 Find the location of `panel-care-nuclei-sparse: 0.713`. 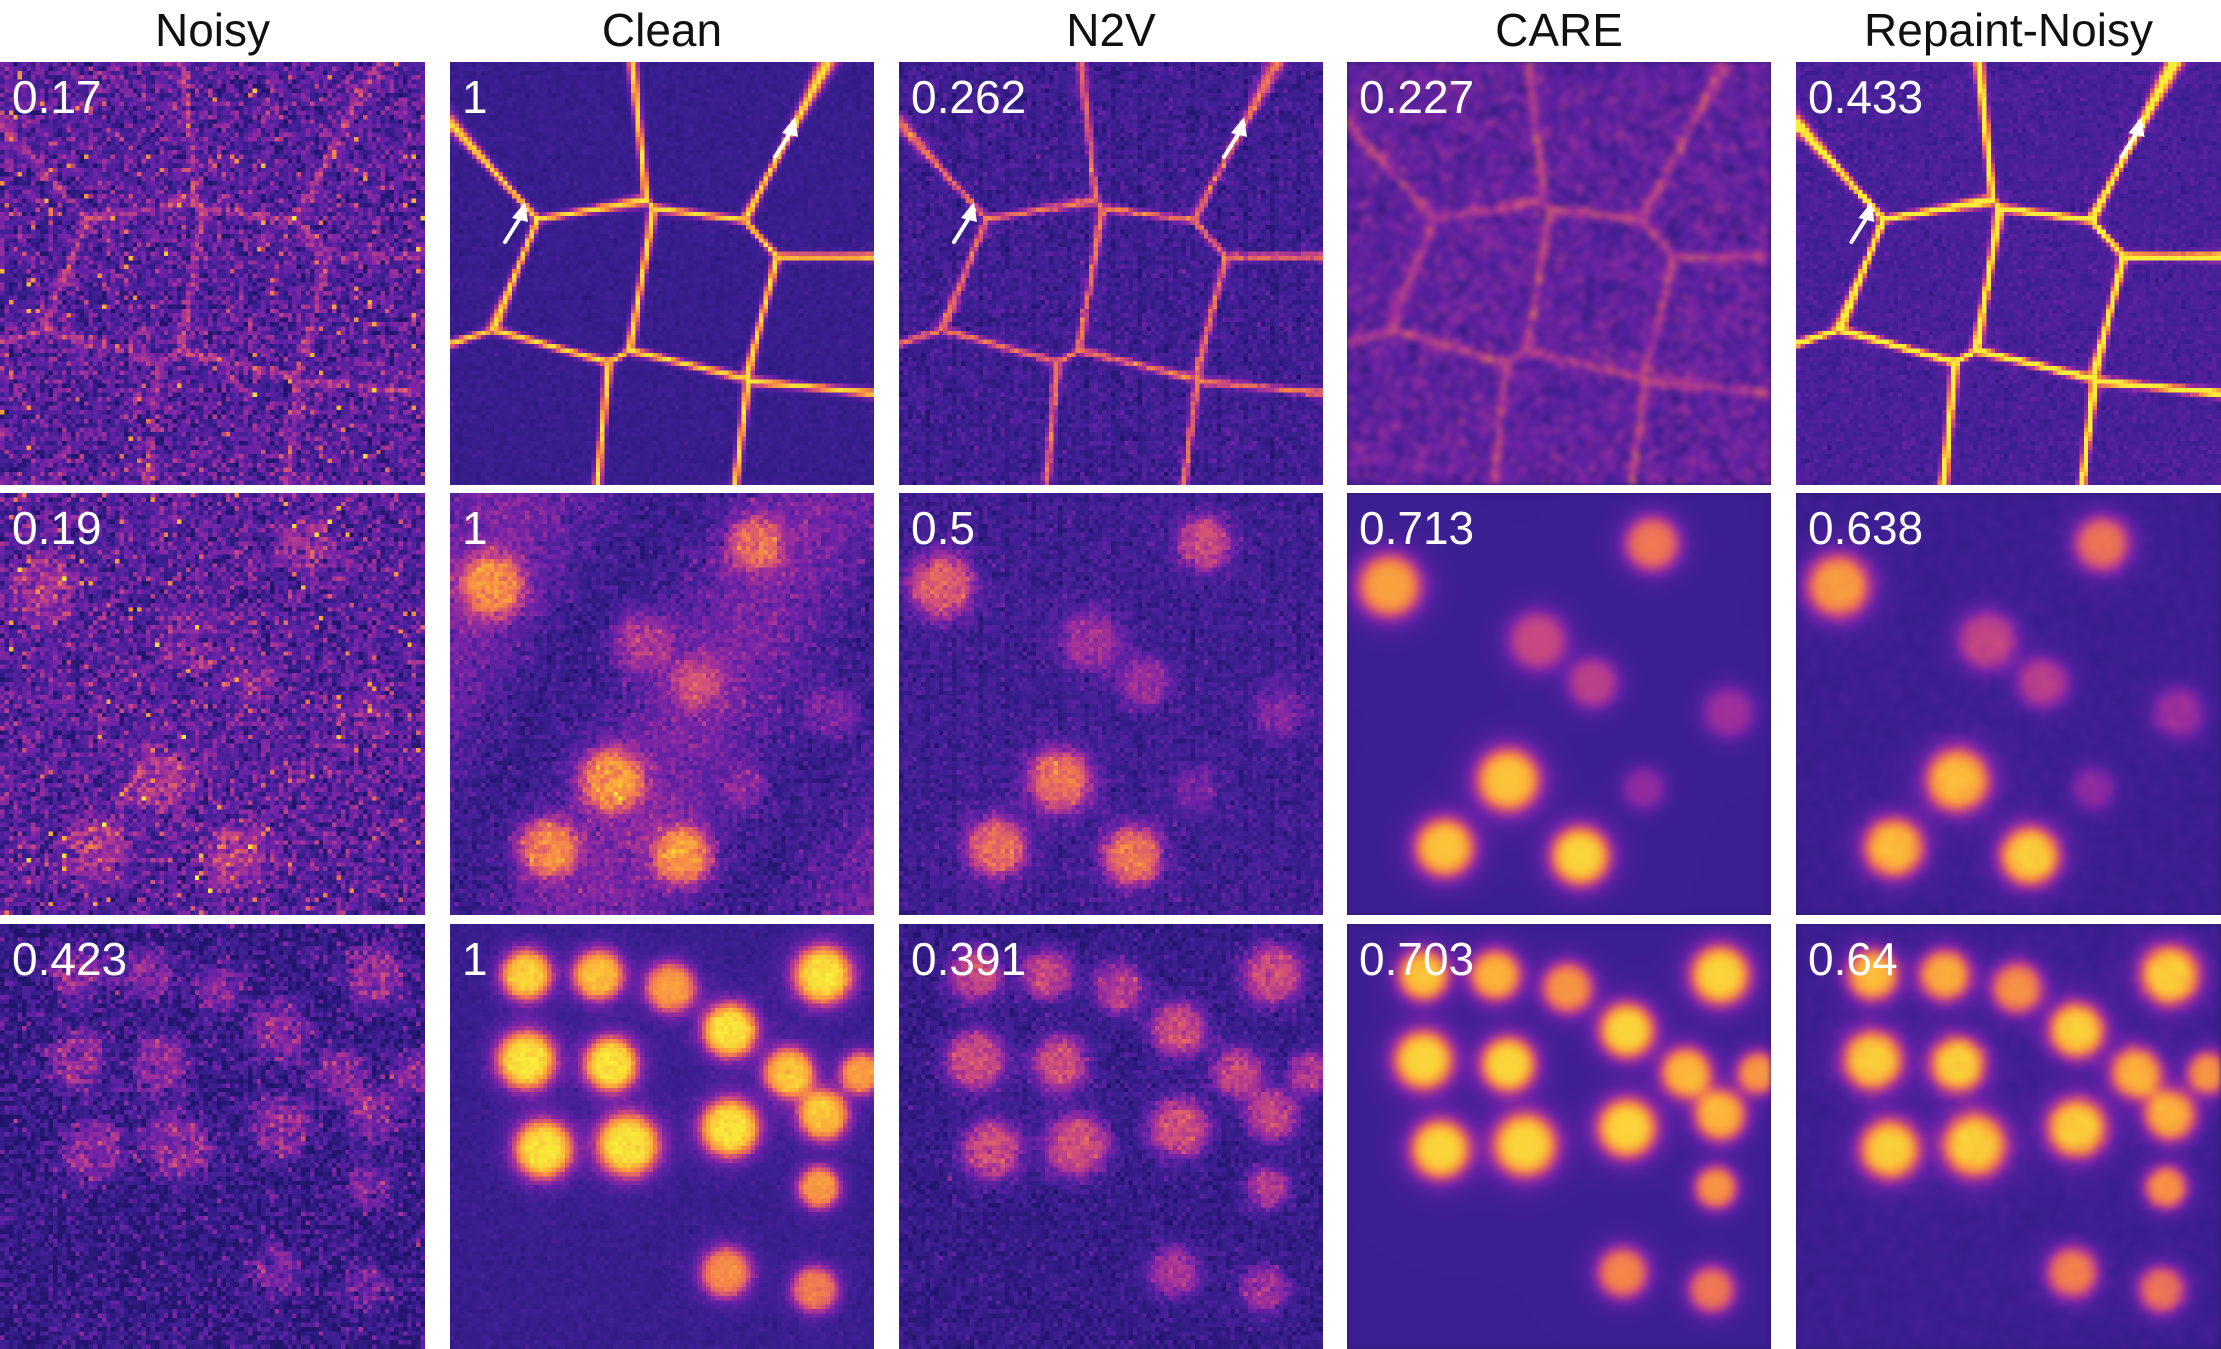

panel-care-nuclei-sparse: 0.713 is located at coordinates (1559, 704).